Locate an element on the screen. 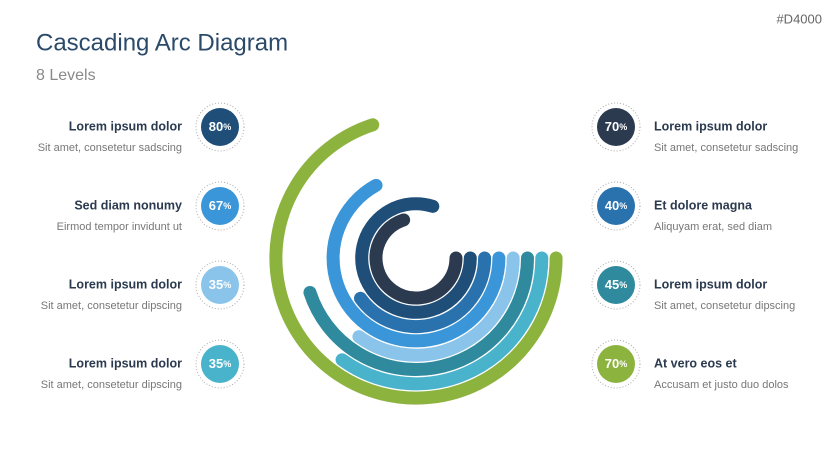 This screenshot has width=836, height=470. percent-number: 40 is located at coordinates (612, 205).